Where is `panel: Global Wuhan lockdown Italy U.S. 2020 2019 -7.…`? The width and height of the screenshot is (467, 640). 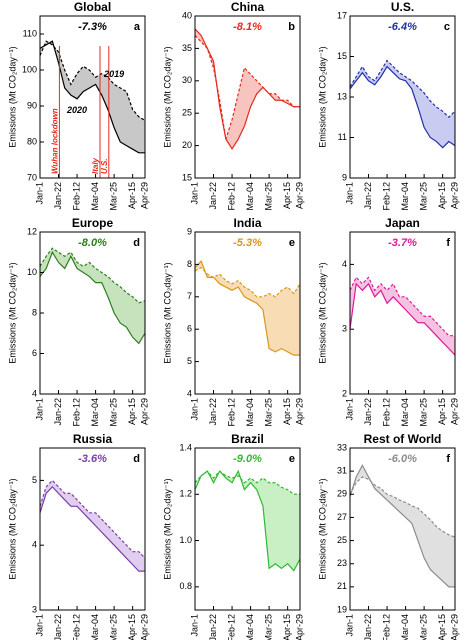
panel: Global Wuhan lockdown Italy U.S. 2020 2019 -7.… is located at coordinates (78, 105).